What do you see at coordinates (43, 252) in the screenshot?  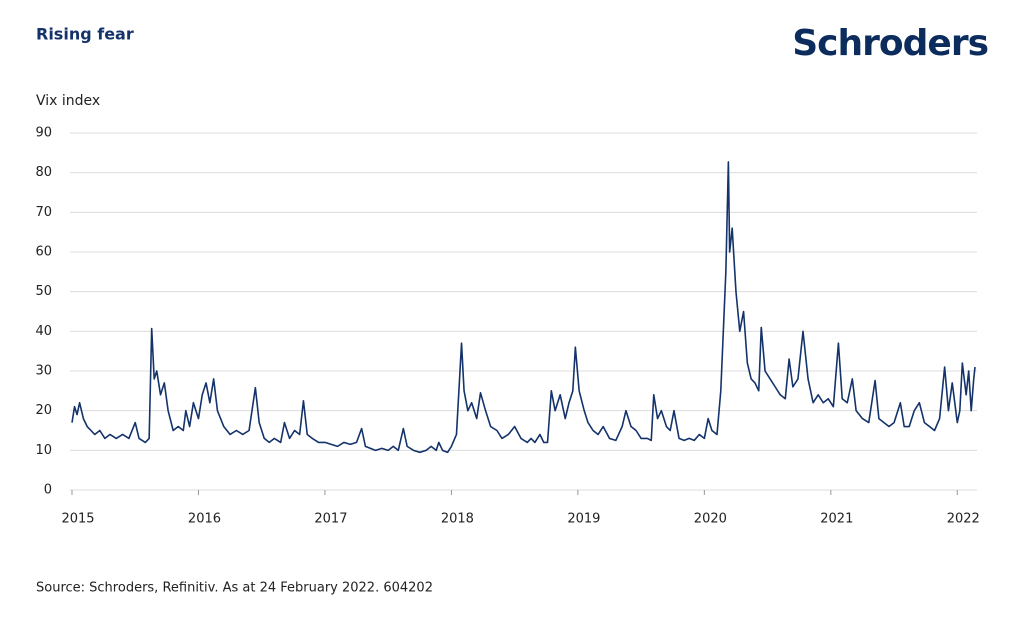 I see `y-tick-label: 60` at bounding box center [43, 252].